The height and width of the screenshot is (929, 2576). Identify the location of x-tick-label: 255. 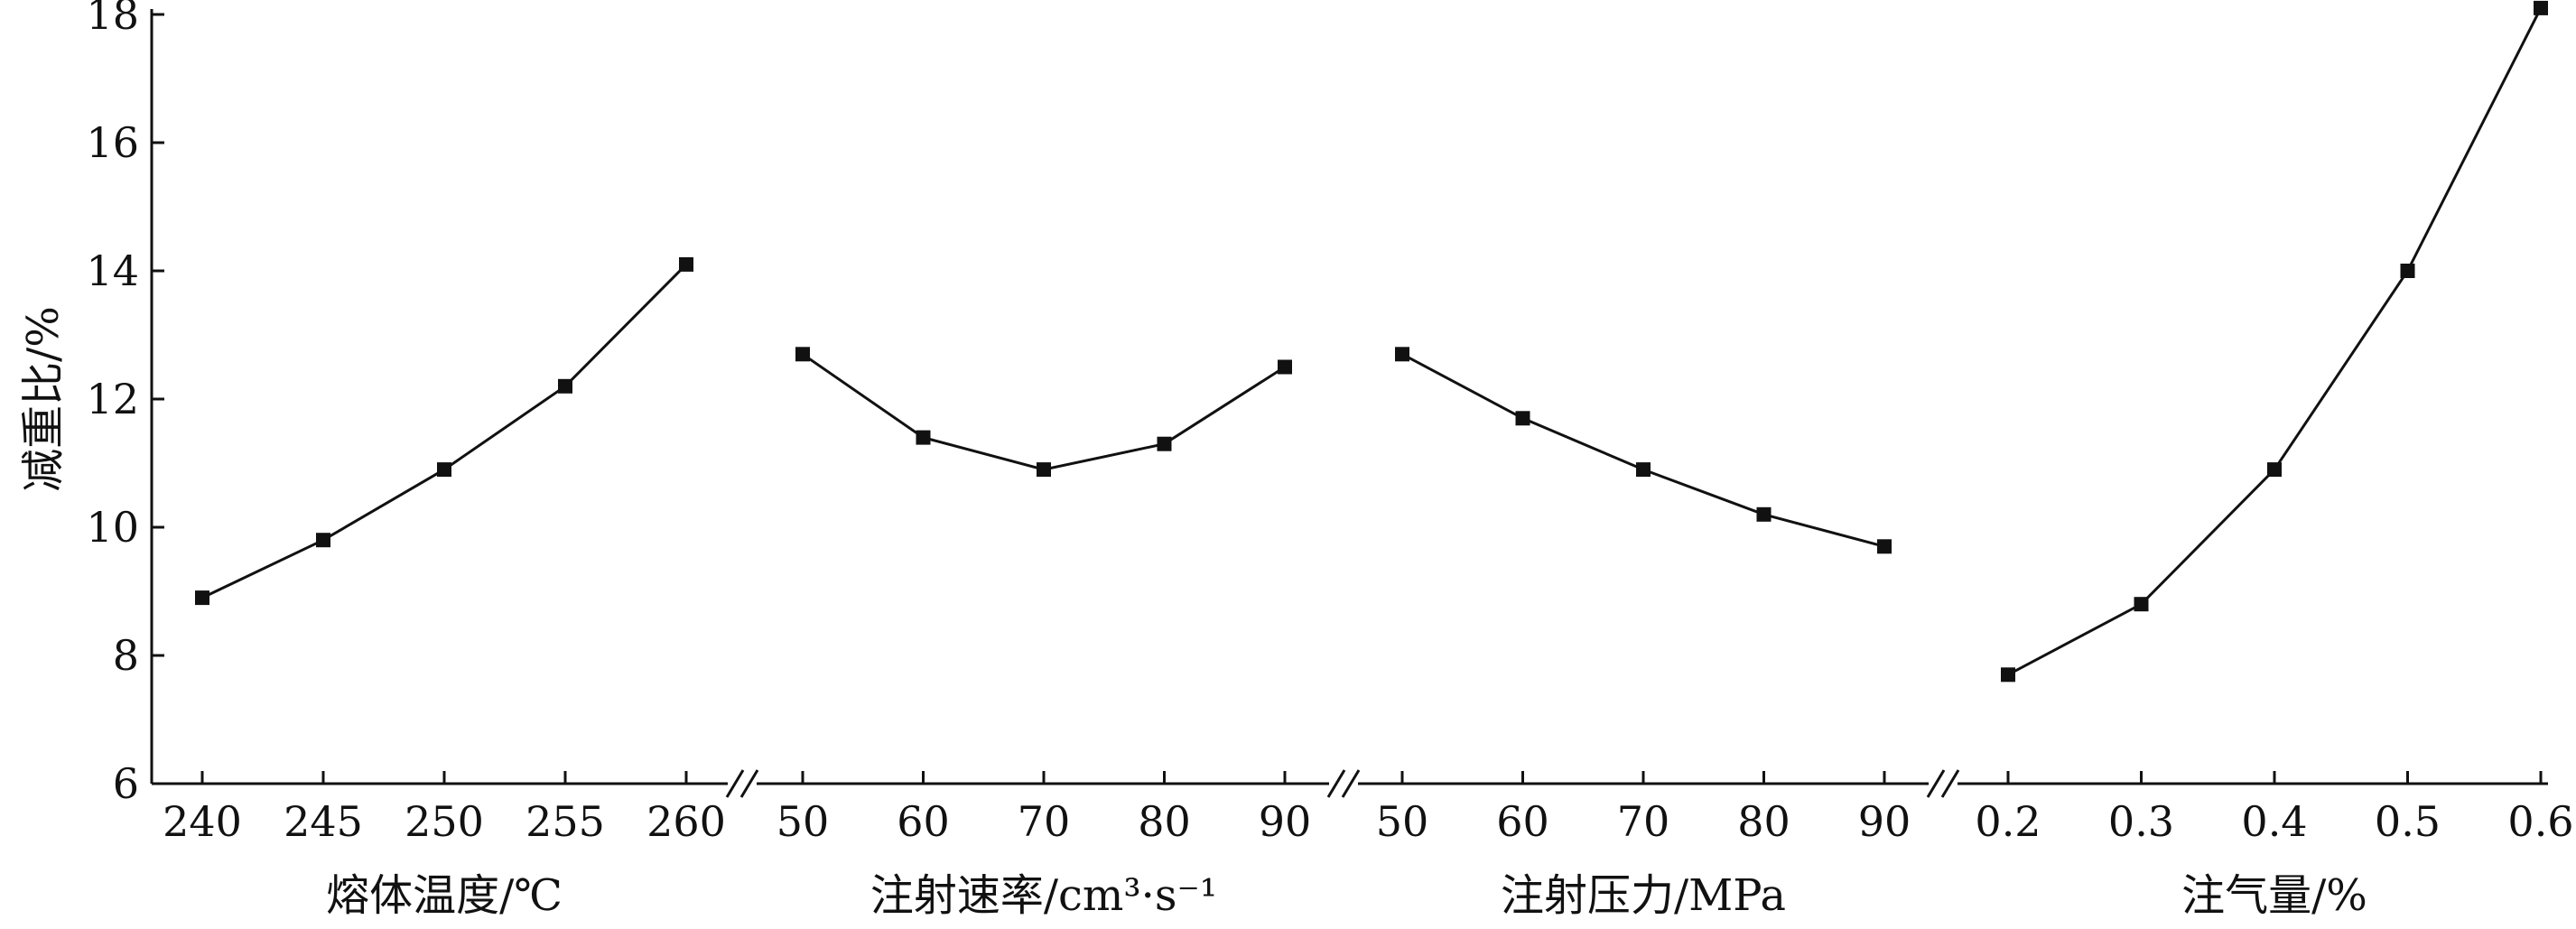
(565, 821).